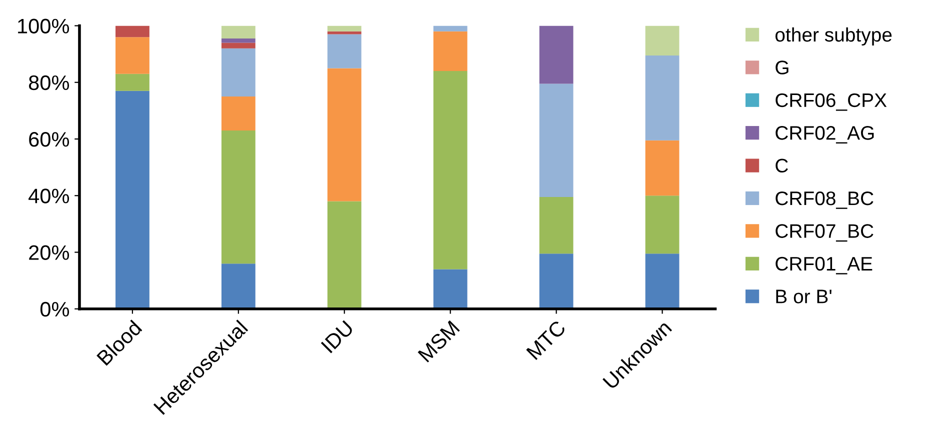 This screenshot has height=429, width=935. I want to click on legend-label: CRF07_BC, so click(825, 233).